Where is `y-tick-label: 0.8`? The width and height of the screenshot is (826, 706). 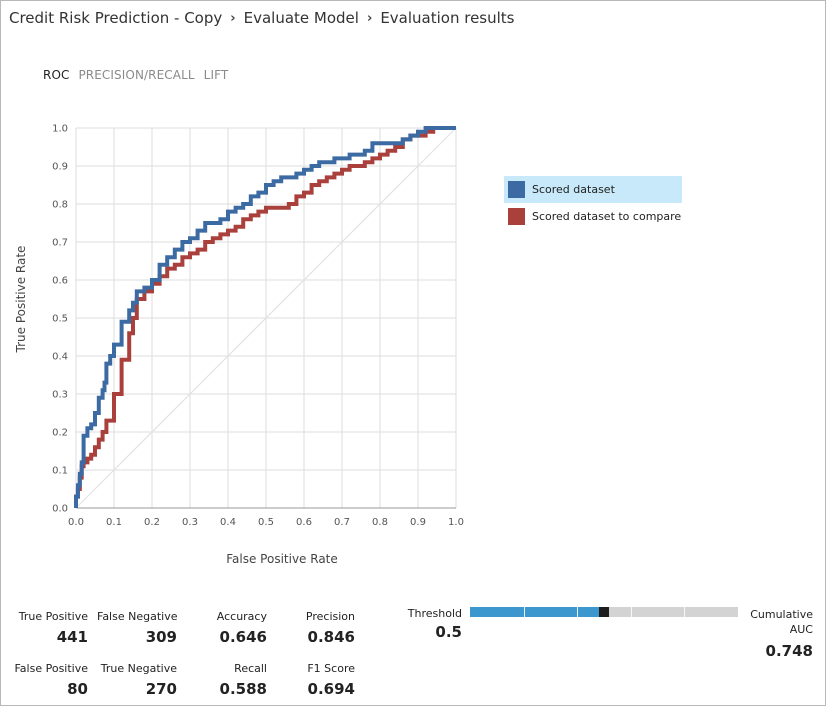
y-tick-label: 0.8 is located at coordinates (60, 205).